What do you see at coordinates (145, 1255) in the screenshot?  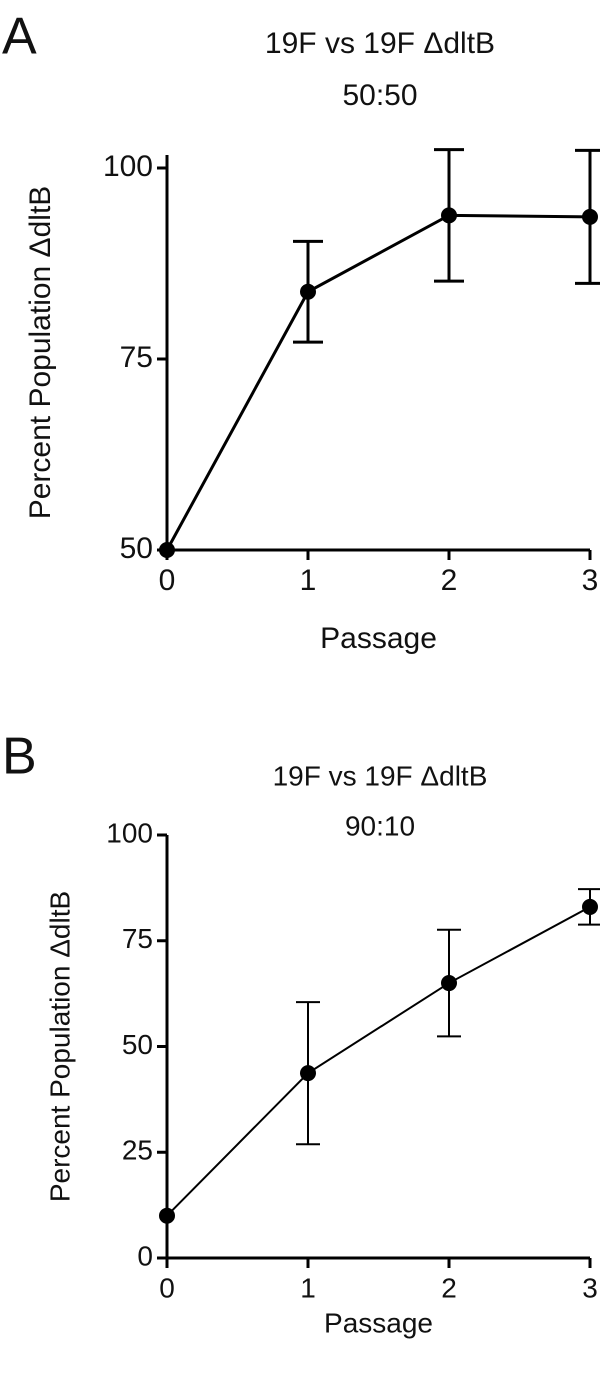 I see `y-tick-label: 0` at bounding box center [145, 1255].